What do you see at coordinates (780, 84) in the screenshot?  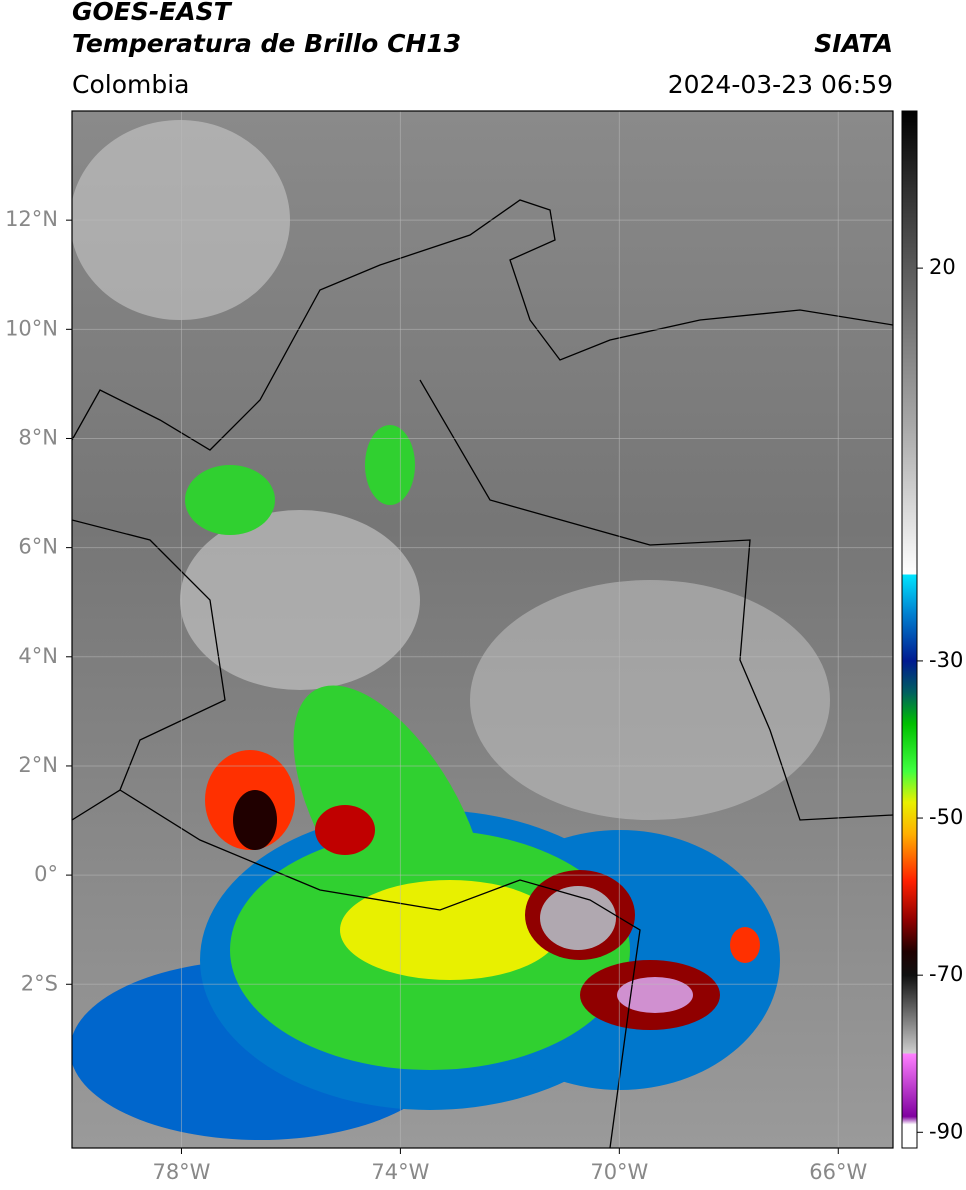 I see `datetime: 2024-03-23 06:59` at bounding box center [780, 84].